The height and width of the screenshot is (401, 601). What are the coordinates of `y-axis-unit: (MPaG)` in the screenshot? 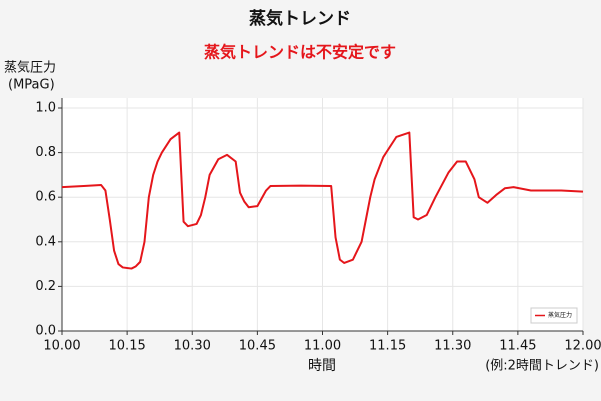 It's located at (31, 85).